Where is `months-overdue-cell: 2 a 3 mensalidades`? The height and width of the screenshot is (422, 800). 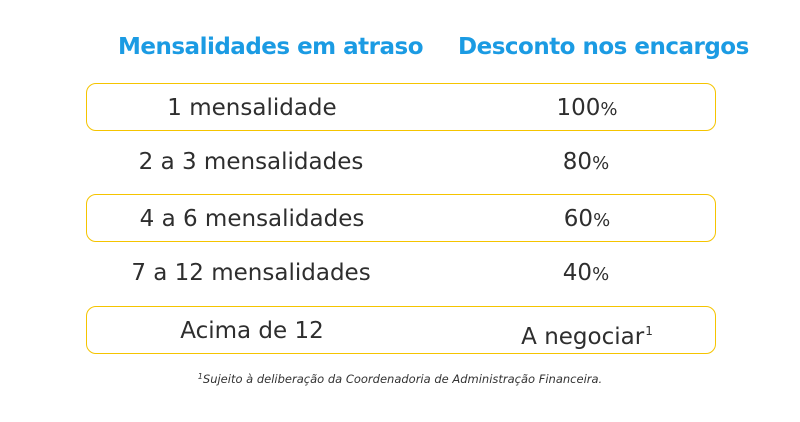
months-overdue-cell: 2 a 3 mensalidades is located at coordinates (251, 162).